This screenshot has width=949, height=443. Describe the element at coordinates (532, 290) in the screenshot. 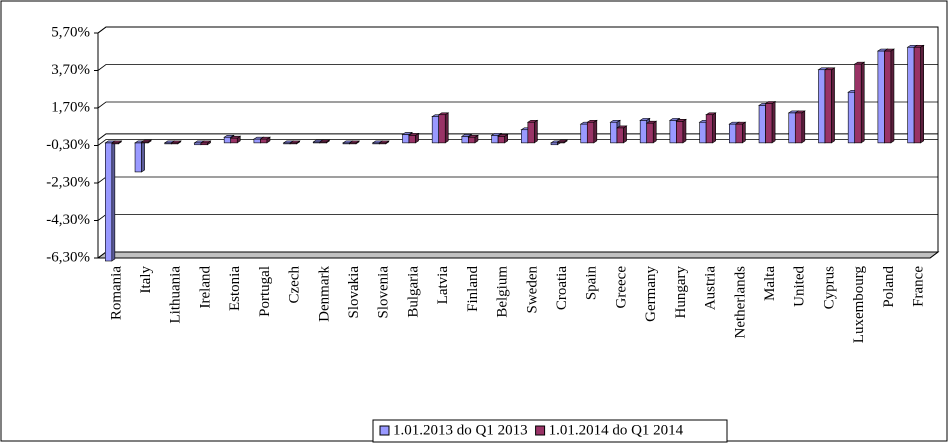

I see `x-tick-label: Sweden` at that location.